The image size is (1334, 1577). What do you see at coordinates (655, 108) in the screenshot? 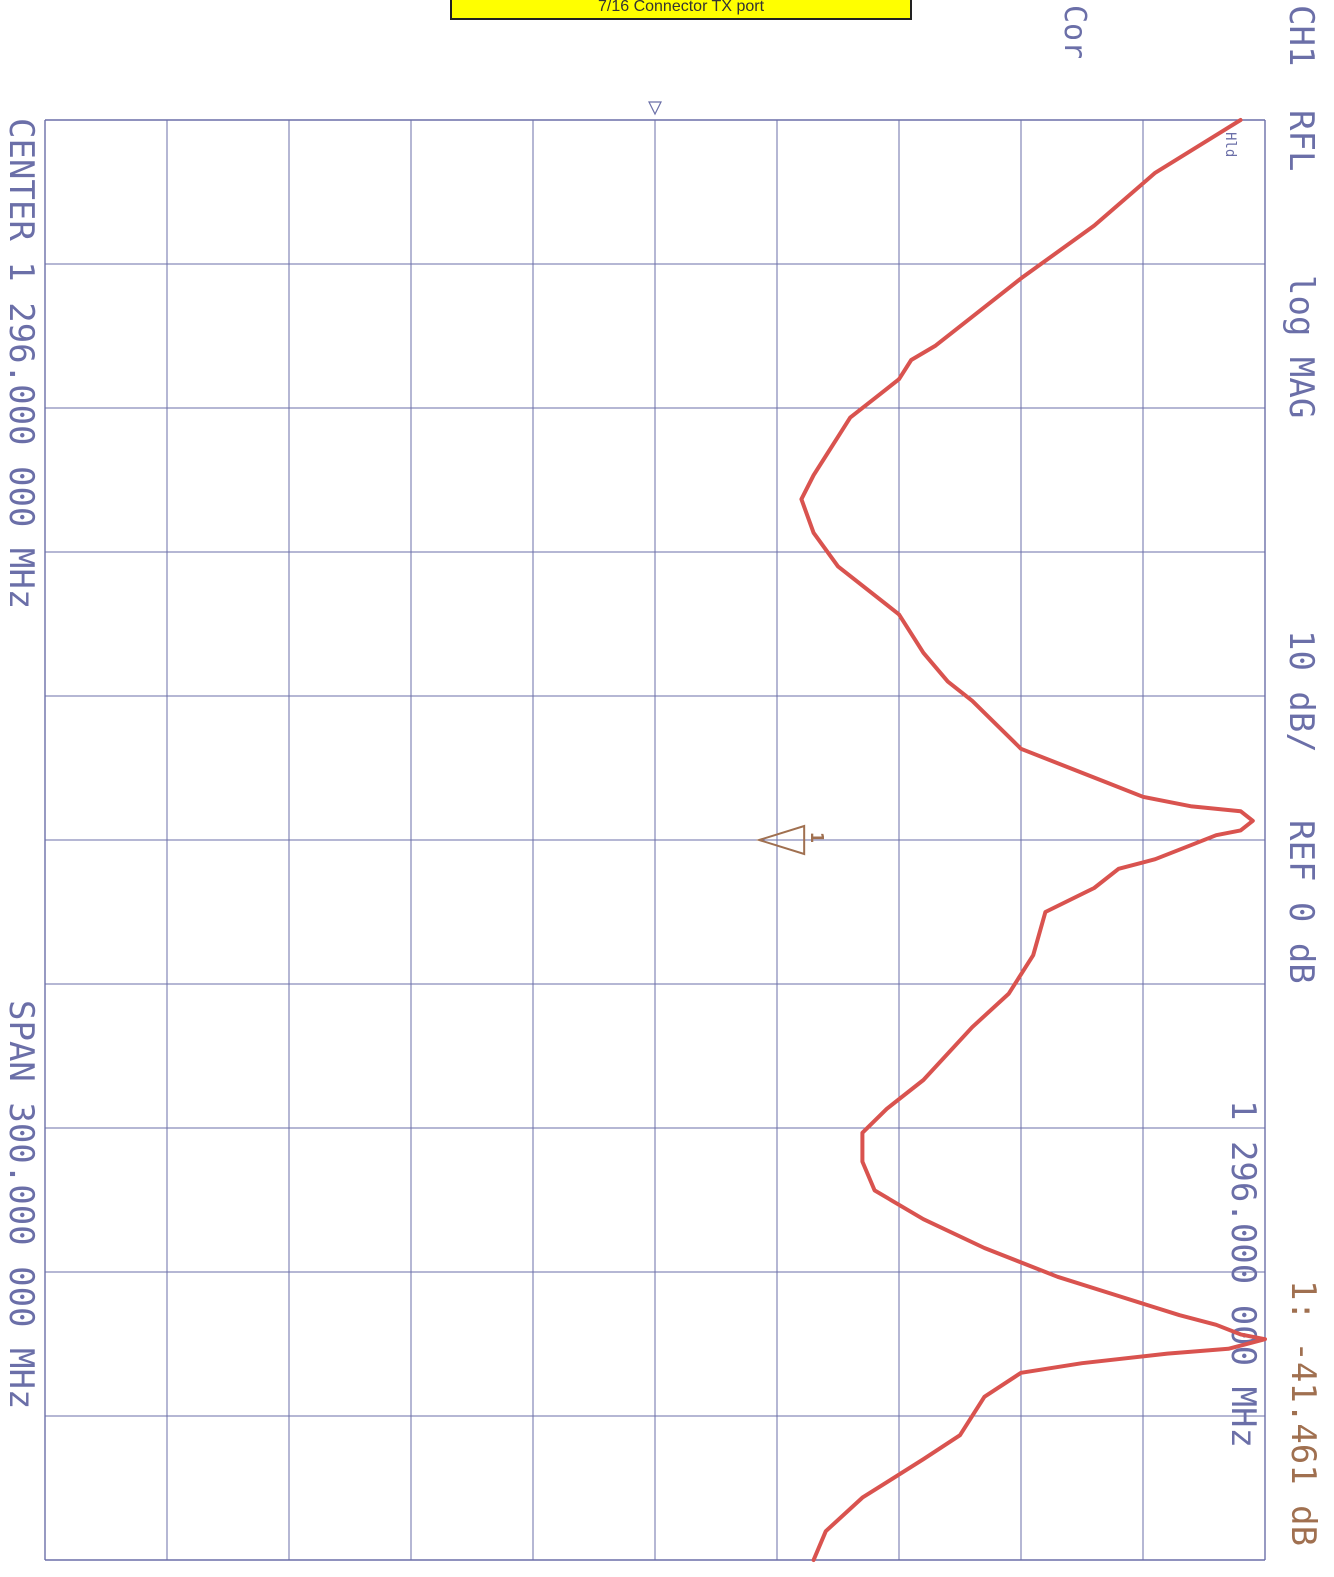
I see `reference-pointer-icon` at bounding box center [655, 108].